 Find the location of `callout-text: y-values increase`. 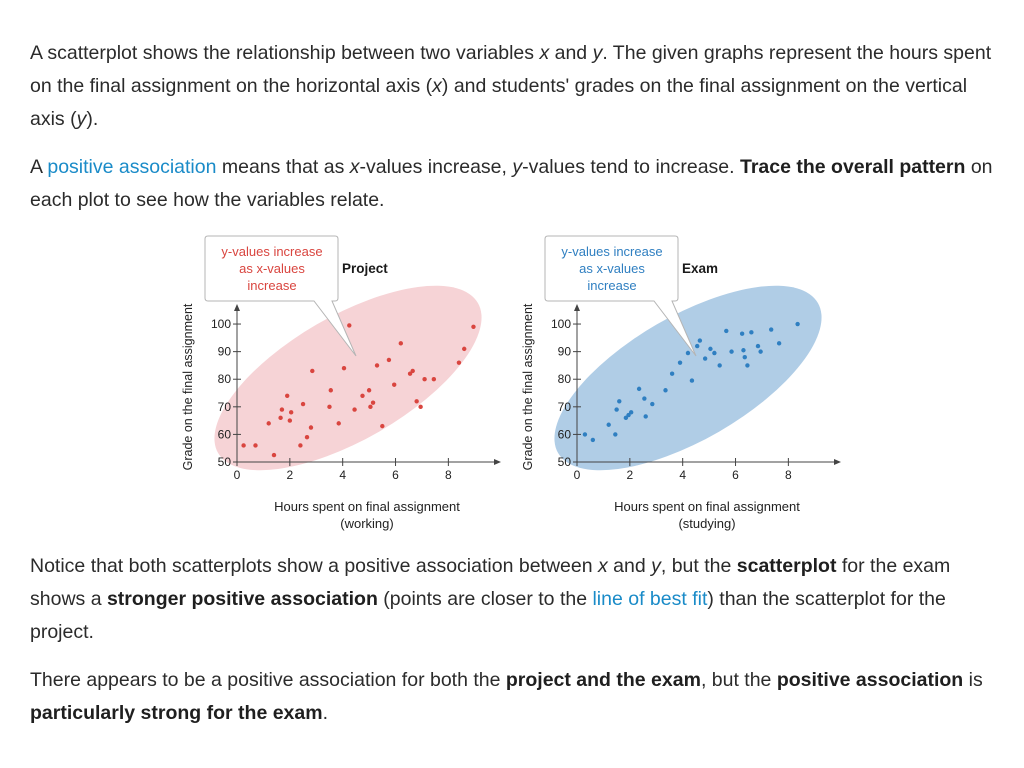

callout-text: y-values increase is located at coordinates (271, 251).